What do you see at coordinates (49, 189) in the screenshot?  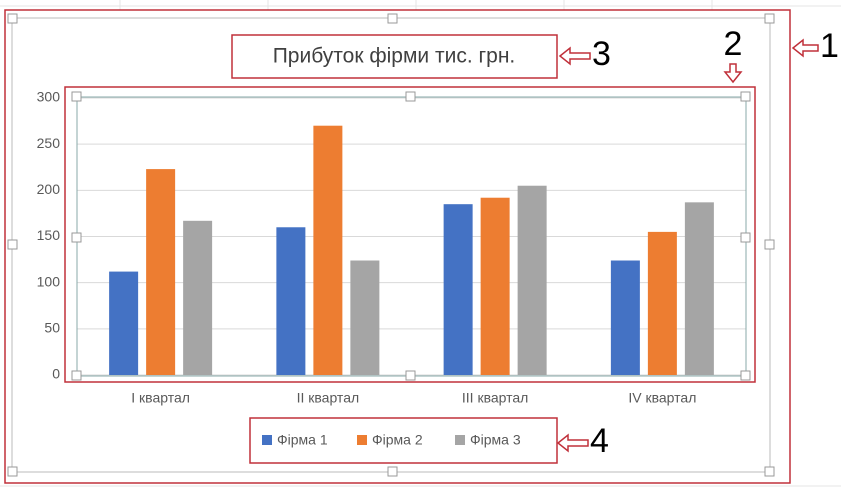 I see `y-tick-label: 200` at bounding box center [49, 189].